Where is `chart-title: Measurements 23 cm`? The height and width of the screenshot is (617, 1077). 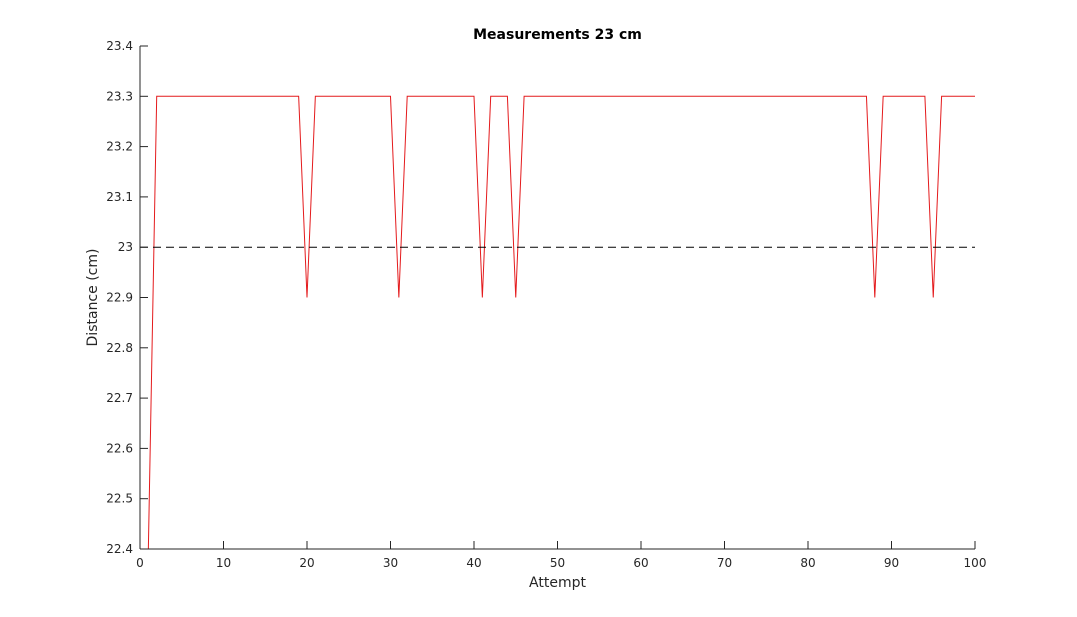
chart-title: Measurements 23 cm is located at coordinates (557, 35).